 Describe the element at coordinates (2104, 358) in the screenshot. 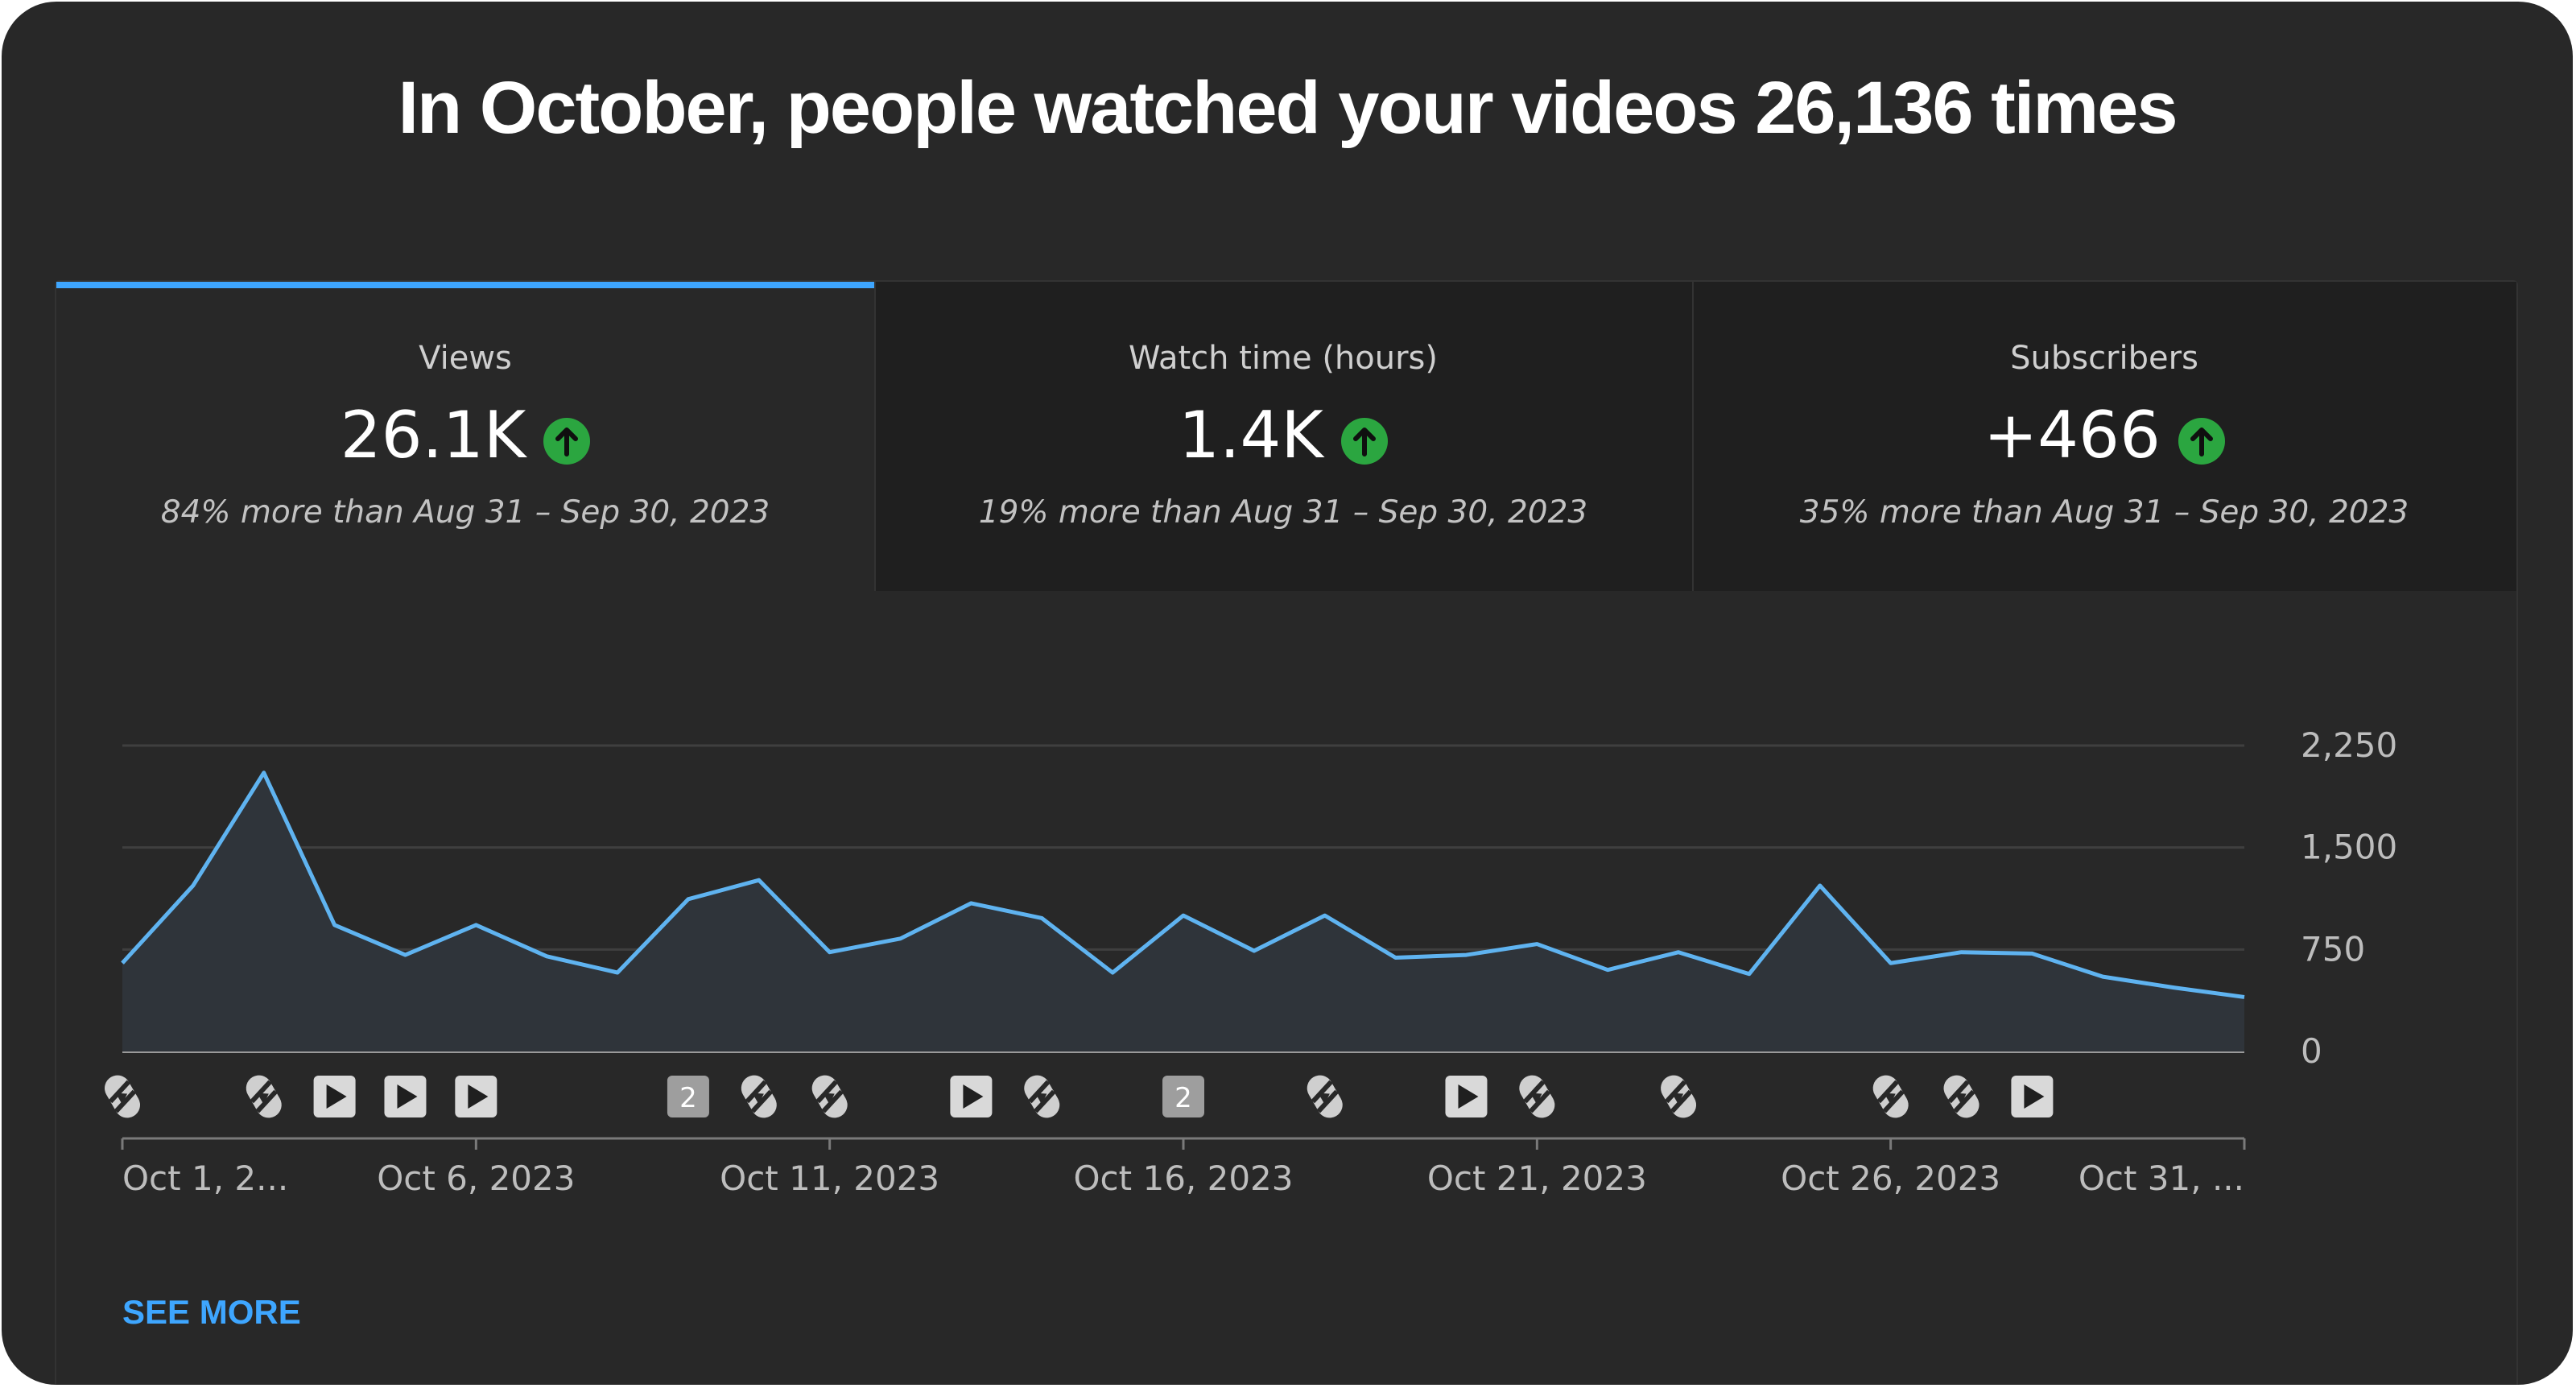

I see `tab-subscribers-label: Subscribers` at that location.